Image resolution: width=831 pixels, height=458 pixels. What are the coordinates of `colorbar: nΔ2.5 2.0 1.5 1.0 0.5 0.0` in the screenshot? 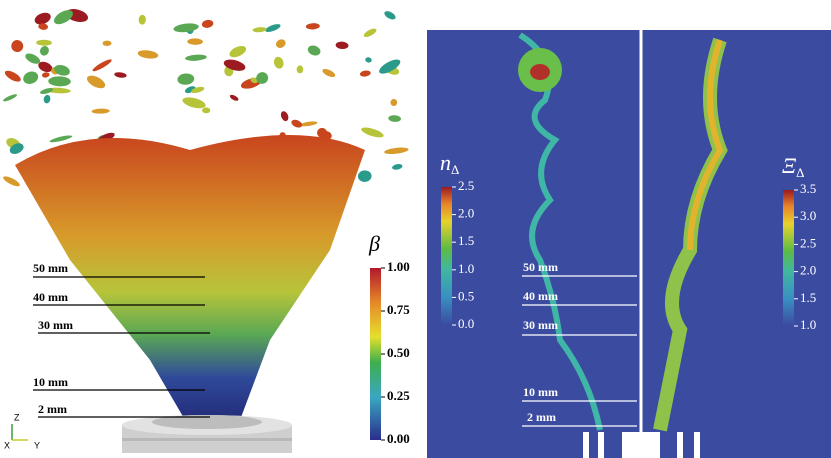 It's located at (457, 240).